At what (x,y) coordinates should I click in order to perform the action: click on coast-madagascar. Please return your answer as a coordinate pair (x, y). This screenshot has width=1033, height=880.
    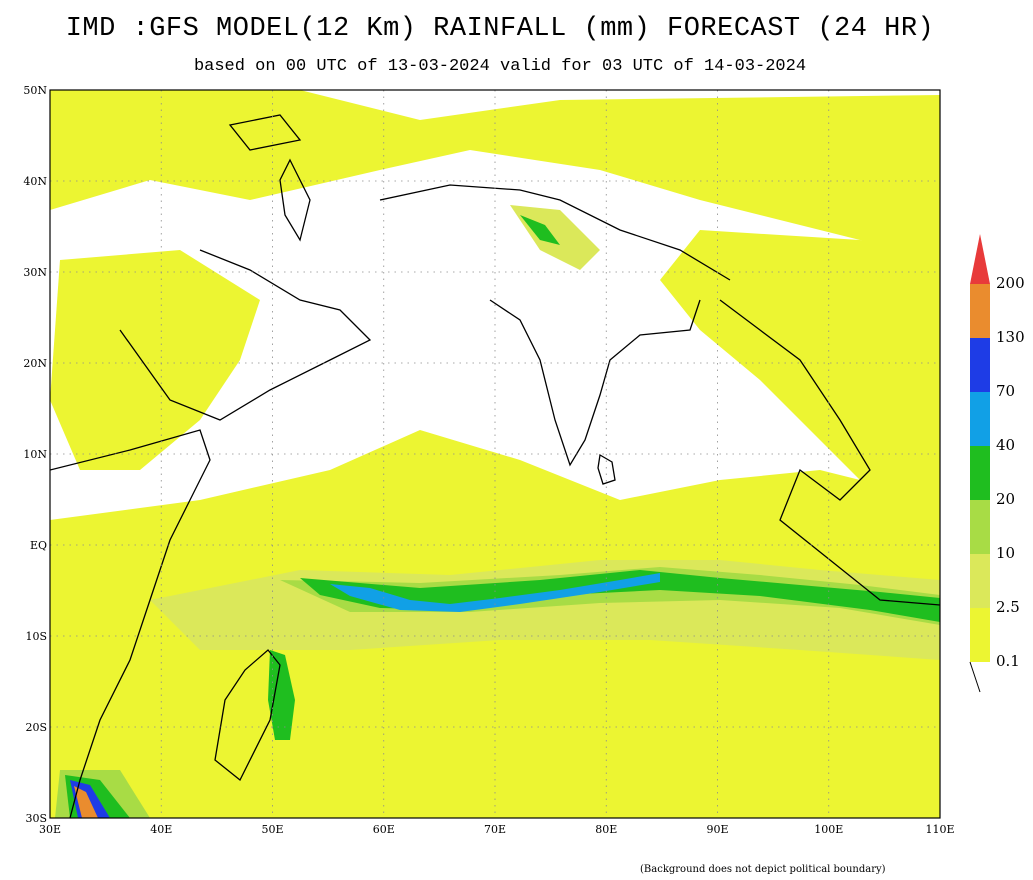
    Looking at the image, I should click on (247, 715).